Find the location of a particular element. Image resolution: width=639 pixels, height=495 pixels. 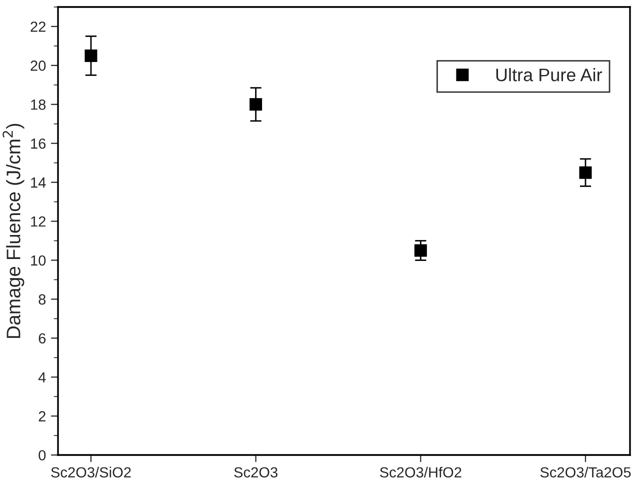

y-tick-label: 4 is located at coordinates (42, 377).